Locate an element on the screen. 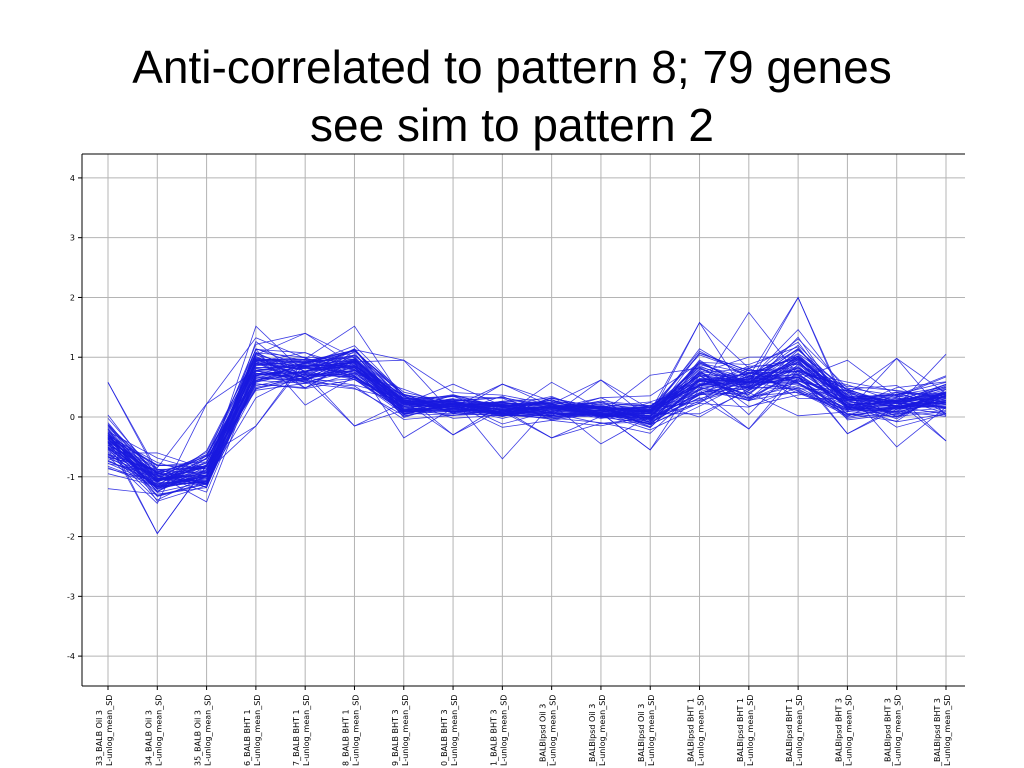 The height and width of the screenshot is (768, 1024). x-tick-label: 7_BALB BHT 1 L-unlog_mean_SD is located at coordinates (301, 730).